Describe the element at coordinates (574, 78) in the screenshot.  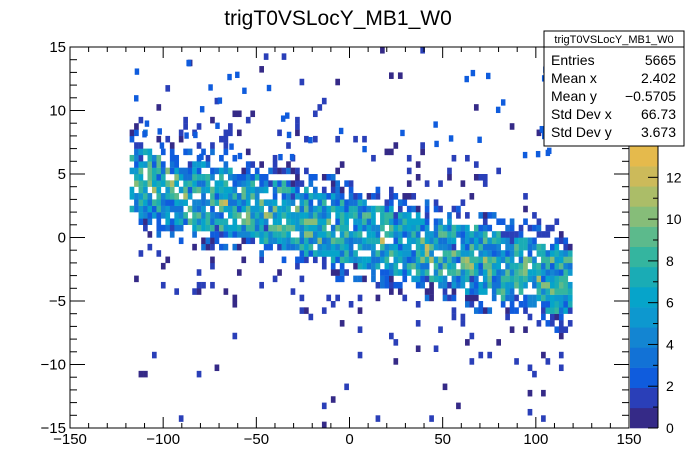
I see `stats-label: Mean x` at that location.